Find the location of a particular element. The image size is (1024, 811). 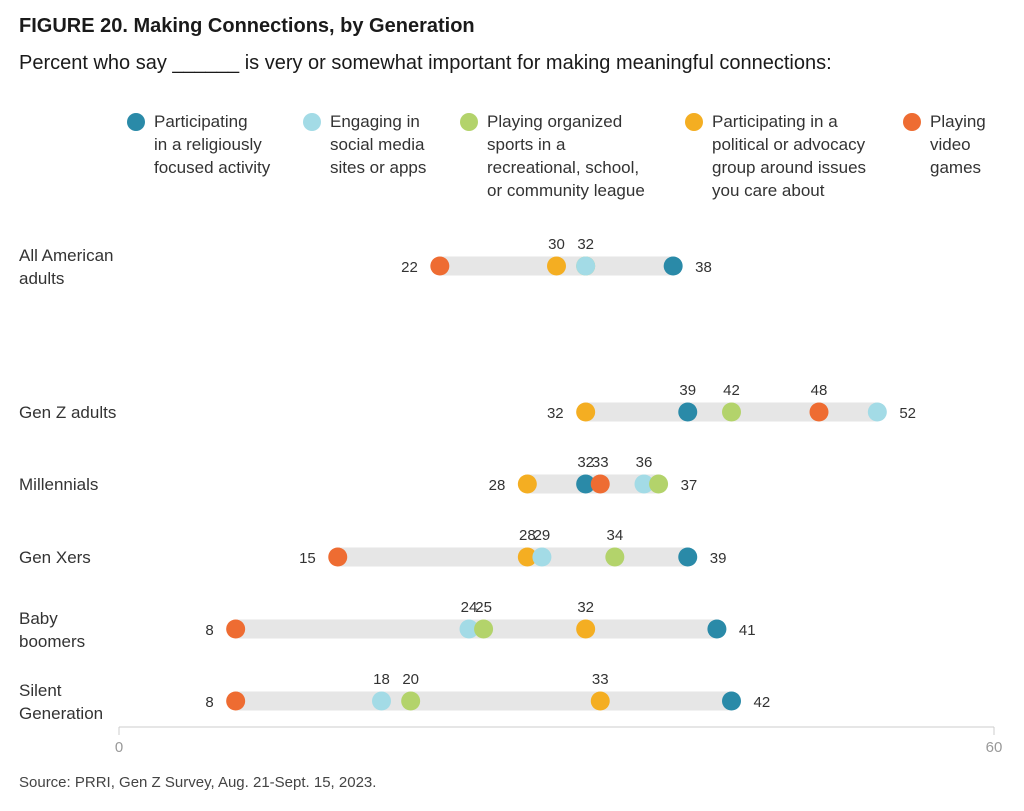

value-label: 37 is located at coordinates (689, 485).